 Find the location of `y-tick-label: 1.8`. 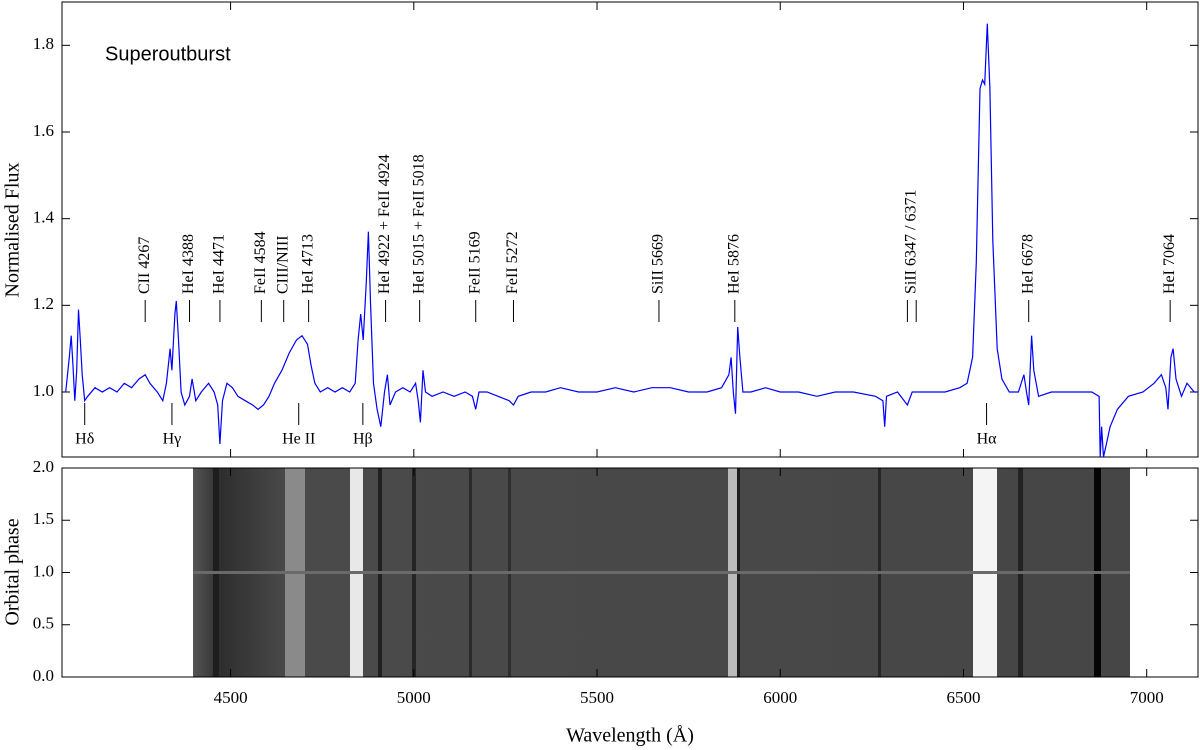

y-tick-label: 1.8 is located at coordinates (43, 43).